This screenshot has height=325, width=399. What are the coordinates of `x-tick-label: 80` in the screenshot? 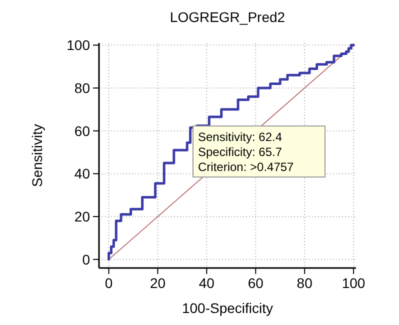 It's located at (304, 283).